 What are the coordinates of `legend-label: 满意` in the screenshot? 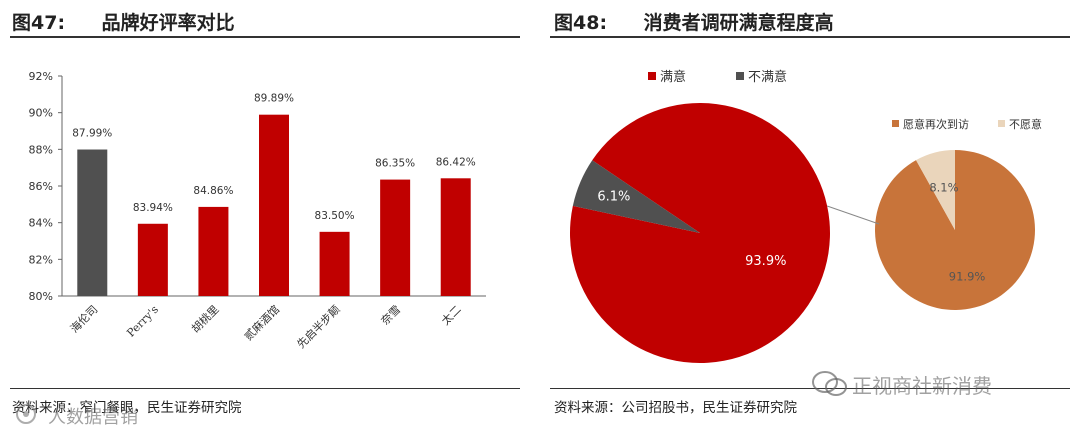 It's located at (673, 77).